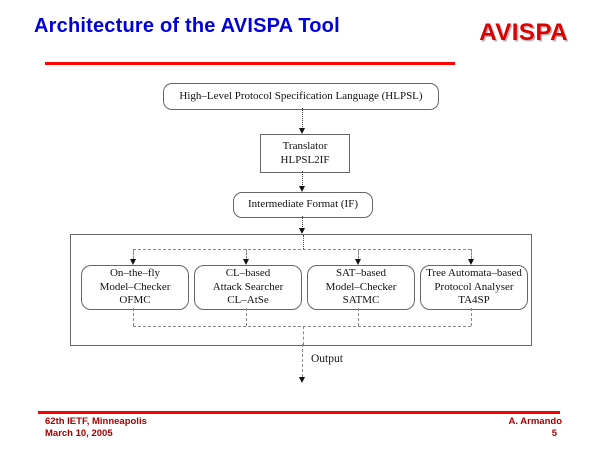 This screenshot has width=600, height=450. What do you see at coordinates (474, 273) in the screenshot?
I see `ta4sp-line1: Tree Automata–based` at bounding box center [474, 273].